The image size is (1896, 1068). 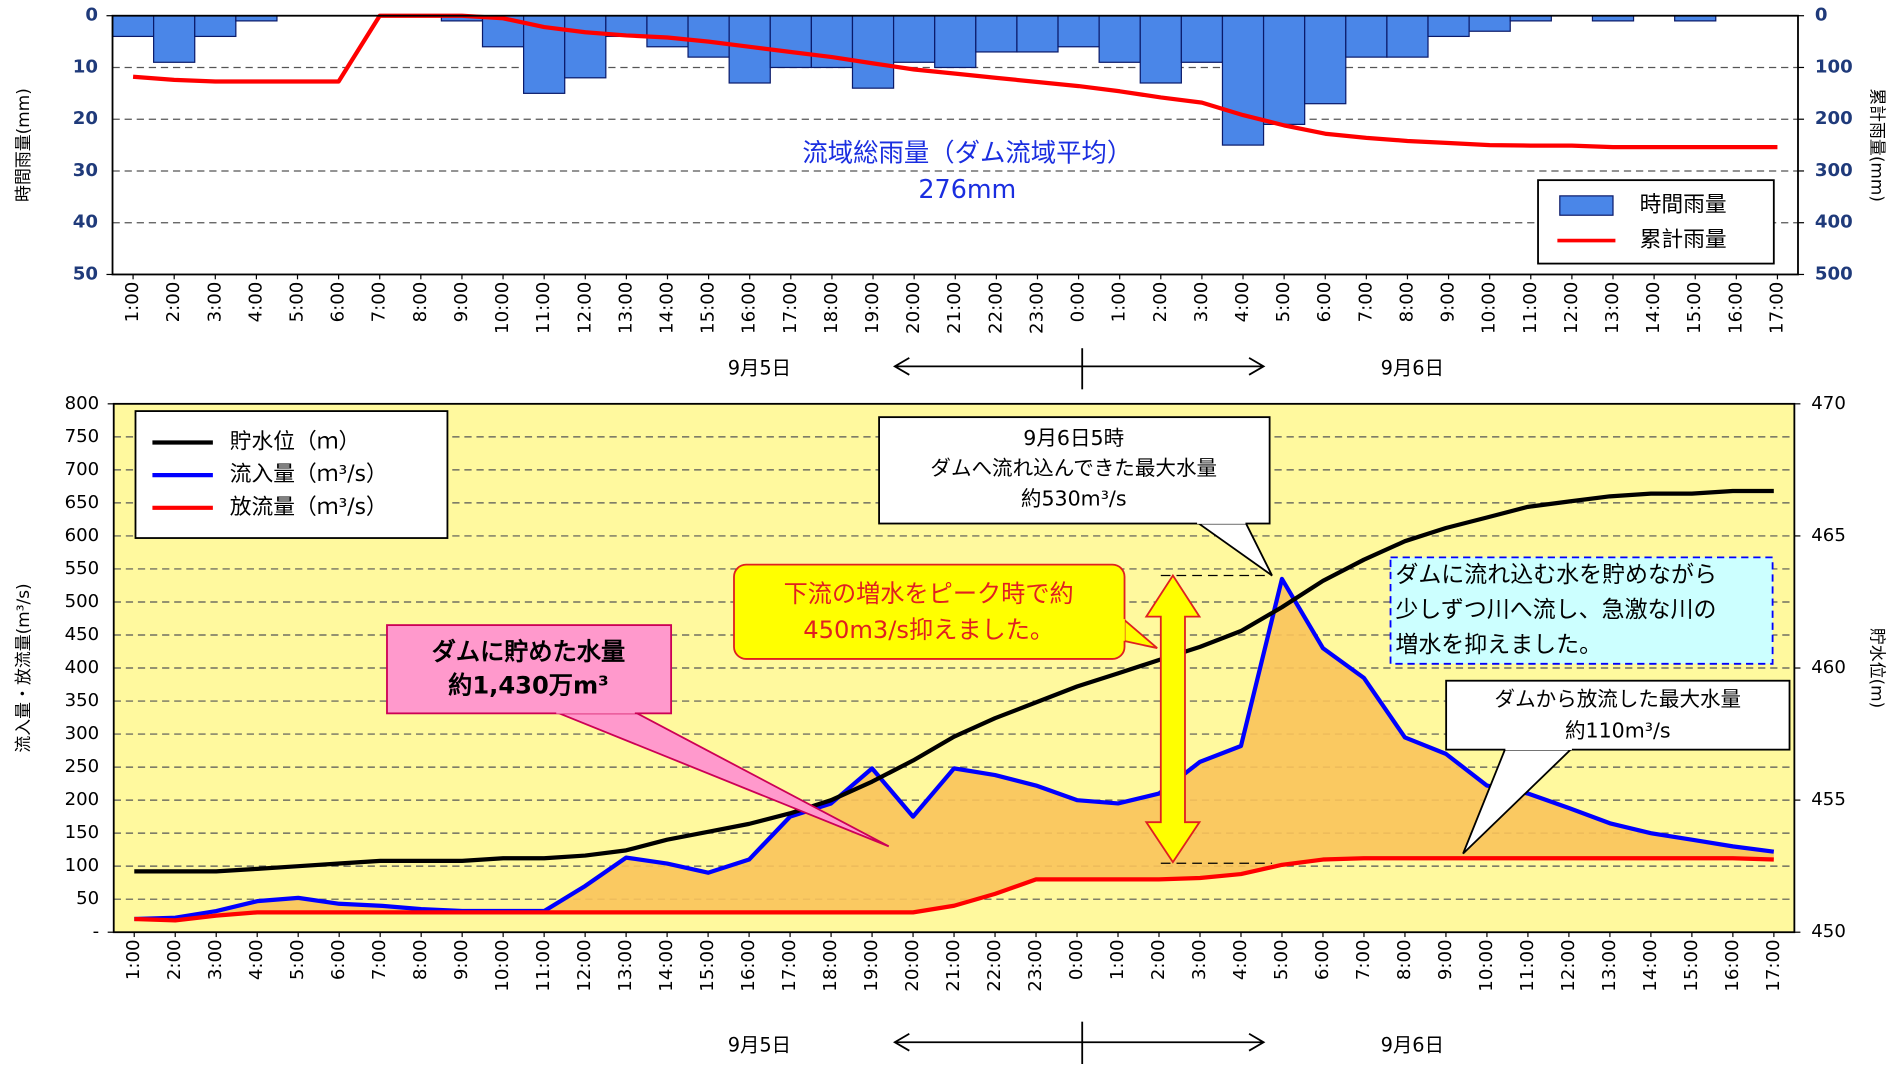 I want to click on y-tick-label: 800, so click(x=82, y=403).